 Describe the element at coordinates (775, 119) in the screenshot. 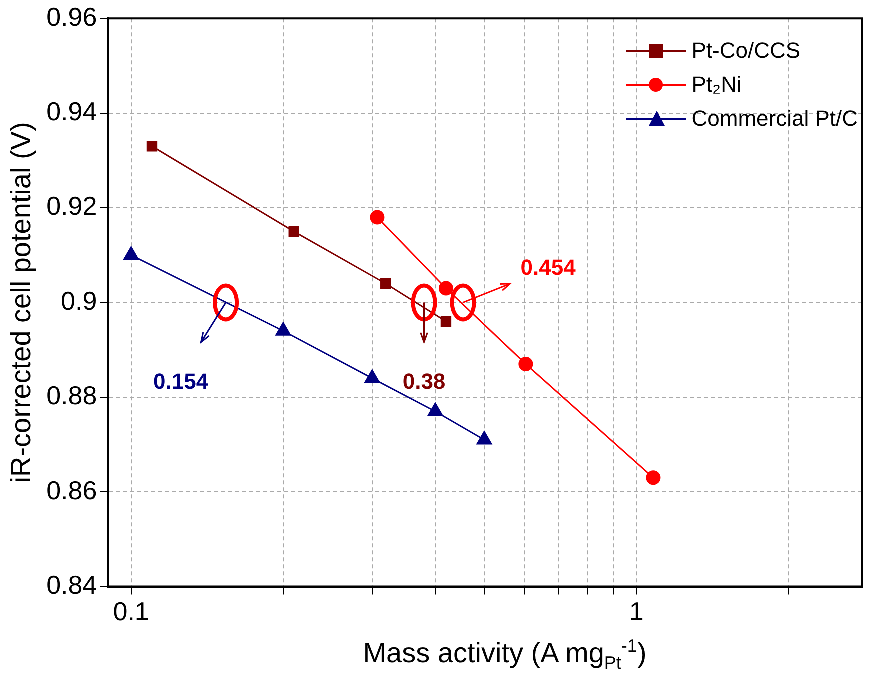

I see `legend-label: Commercial Pt/C` at that location.